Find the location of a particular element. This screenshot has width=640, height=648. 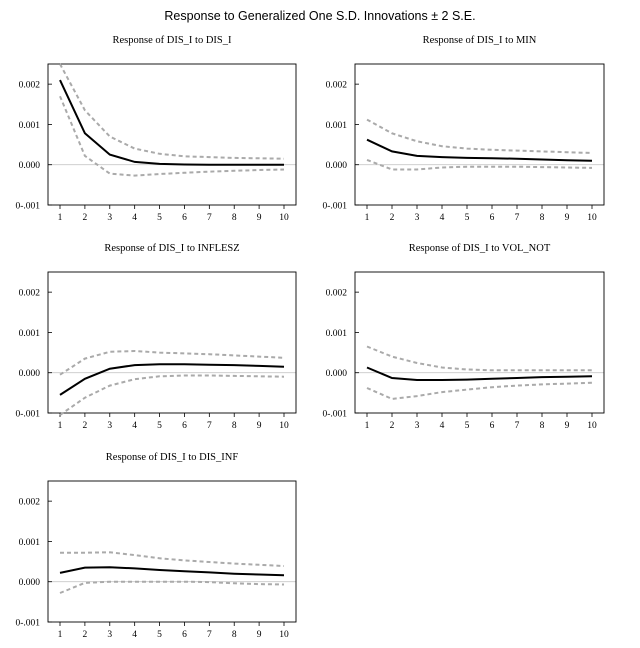

panel-title: Response of DIS_I to VOL_NOT is located at coordinates (480, 248).